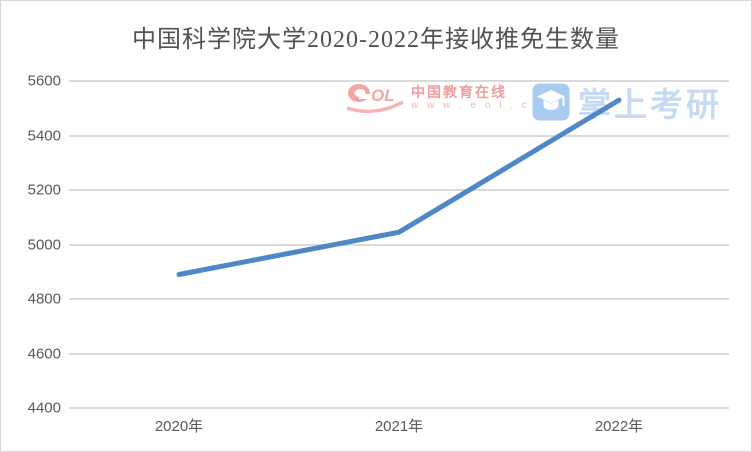 This screenshot has width=752, height=452. I want to click on y-axis-tick-label: 4400, so click(44, 408).